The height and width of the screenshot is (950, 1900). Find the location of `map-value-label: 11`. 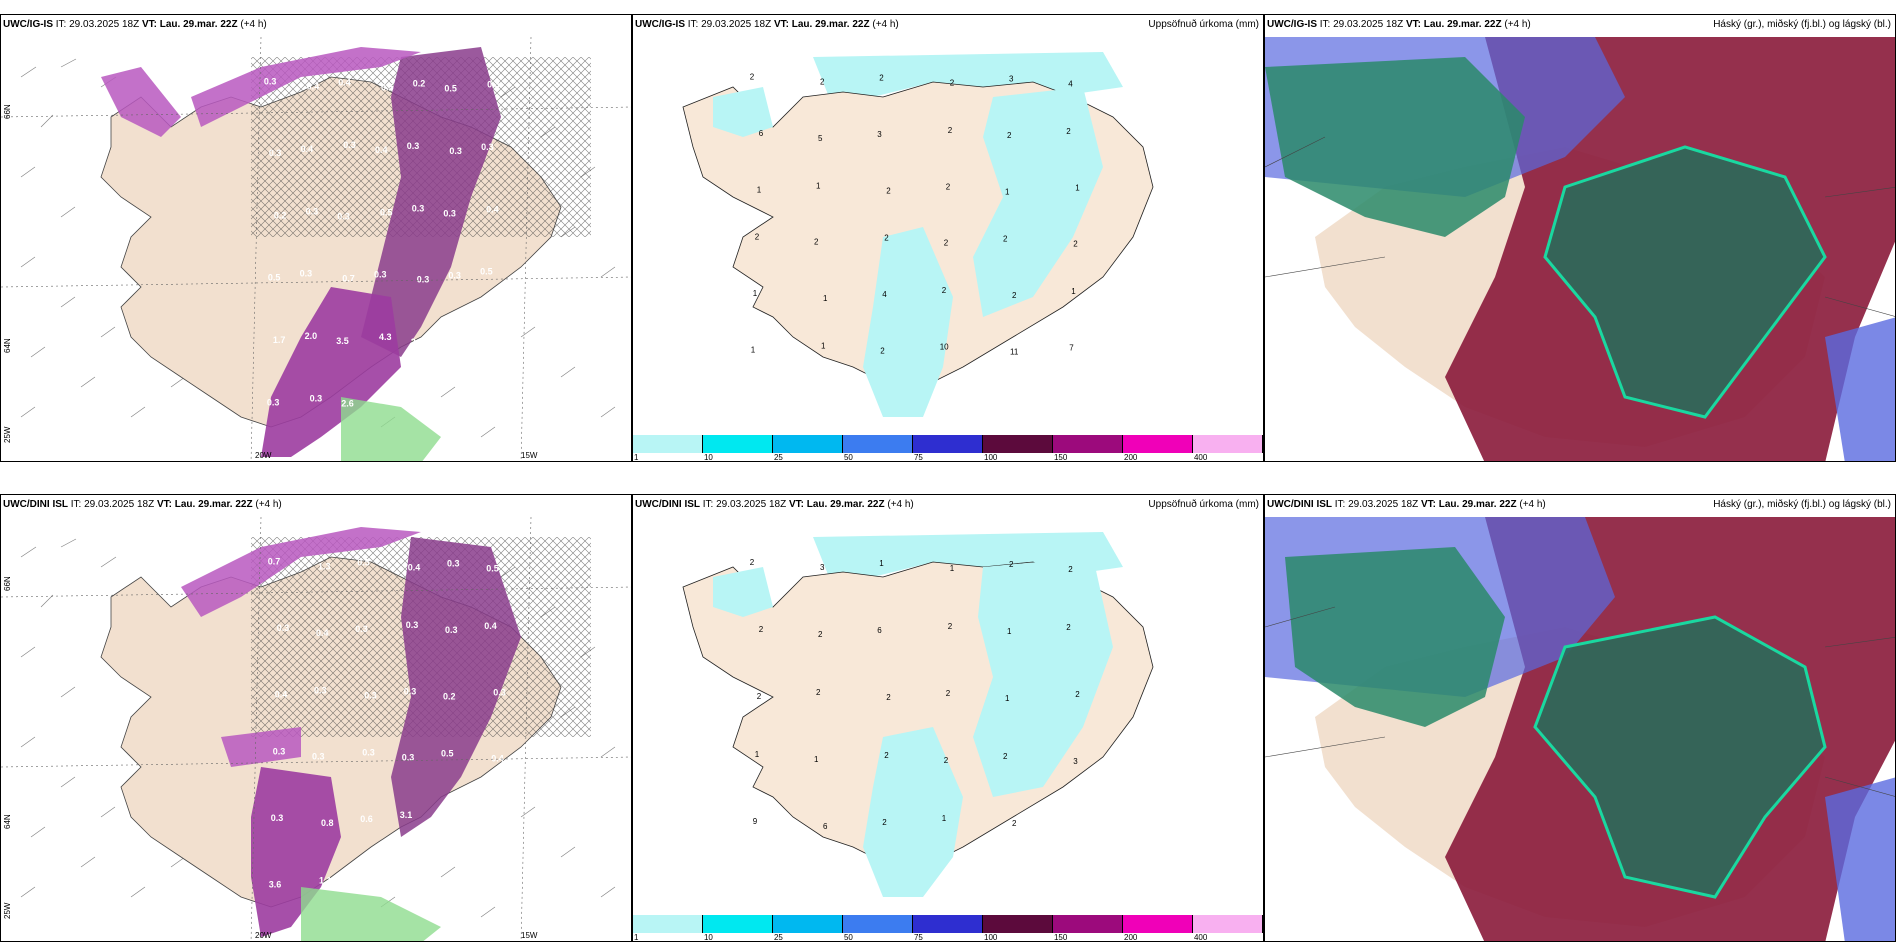

map-value-label: 11 is located at coordinates (1014, 351).